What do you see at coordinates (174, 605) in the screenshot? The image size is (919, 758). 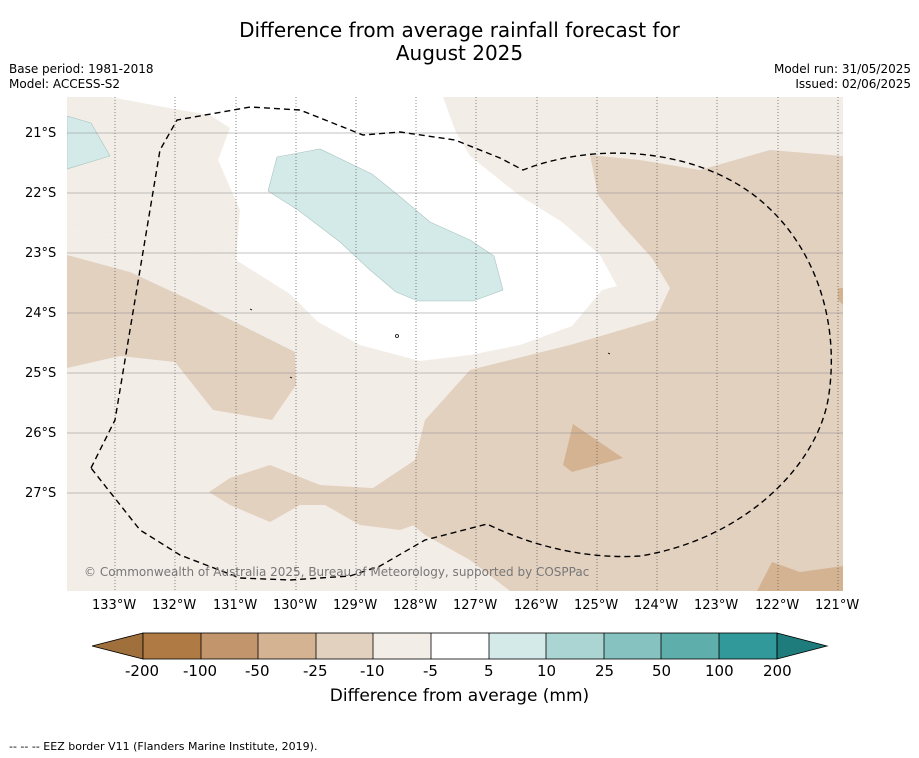 I see `lon-label-132w: 132°W` at bounding box center [174, 605].